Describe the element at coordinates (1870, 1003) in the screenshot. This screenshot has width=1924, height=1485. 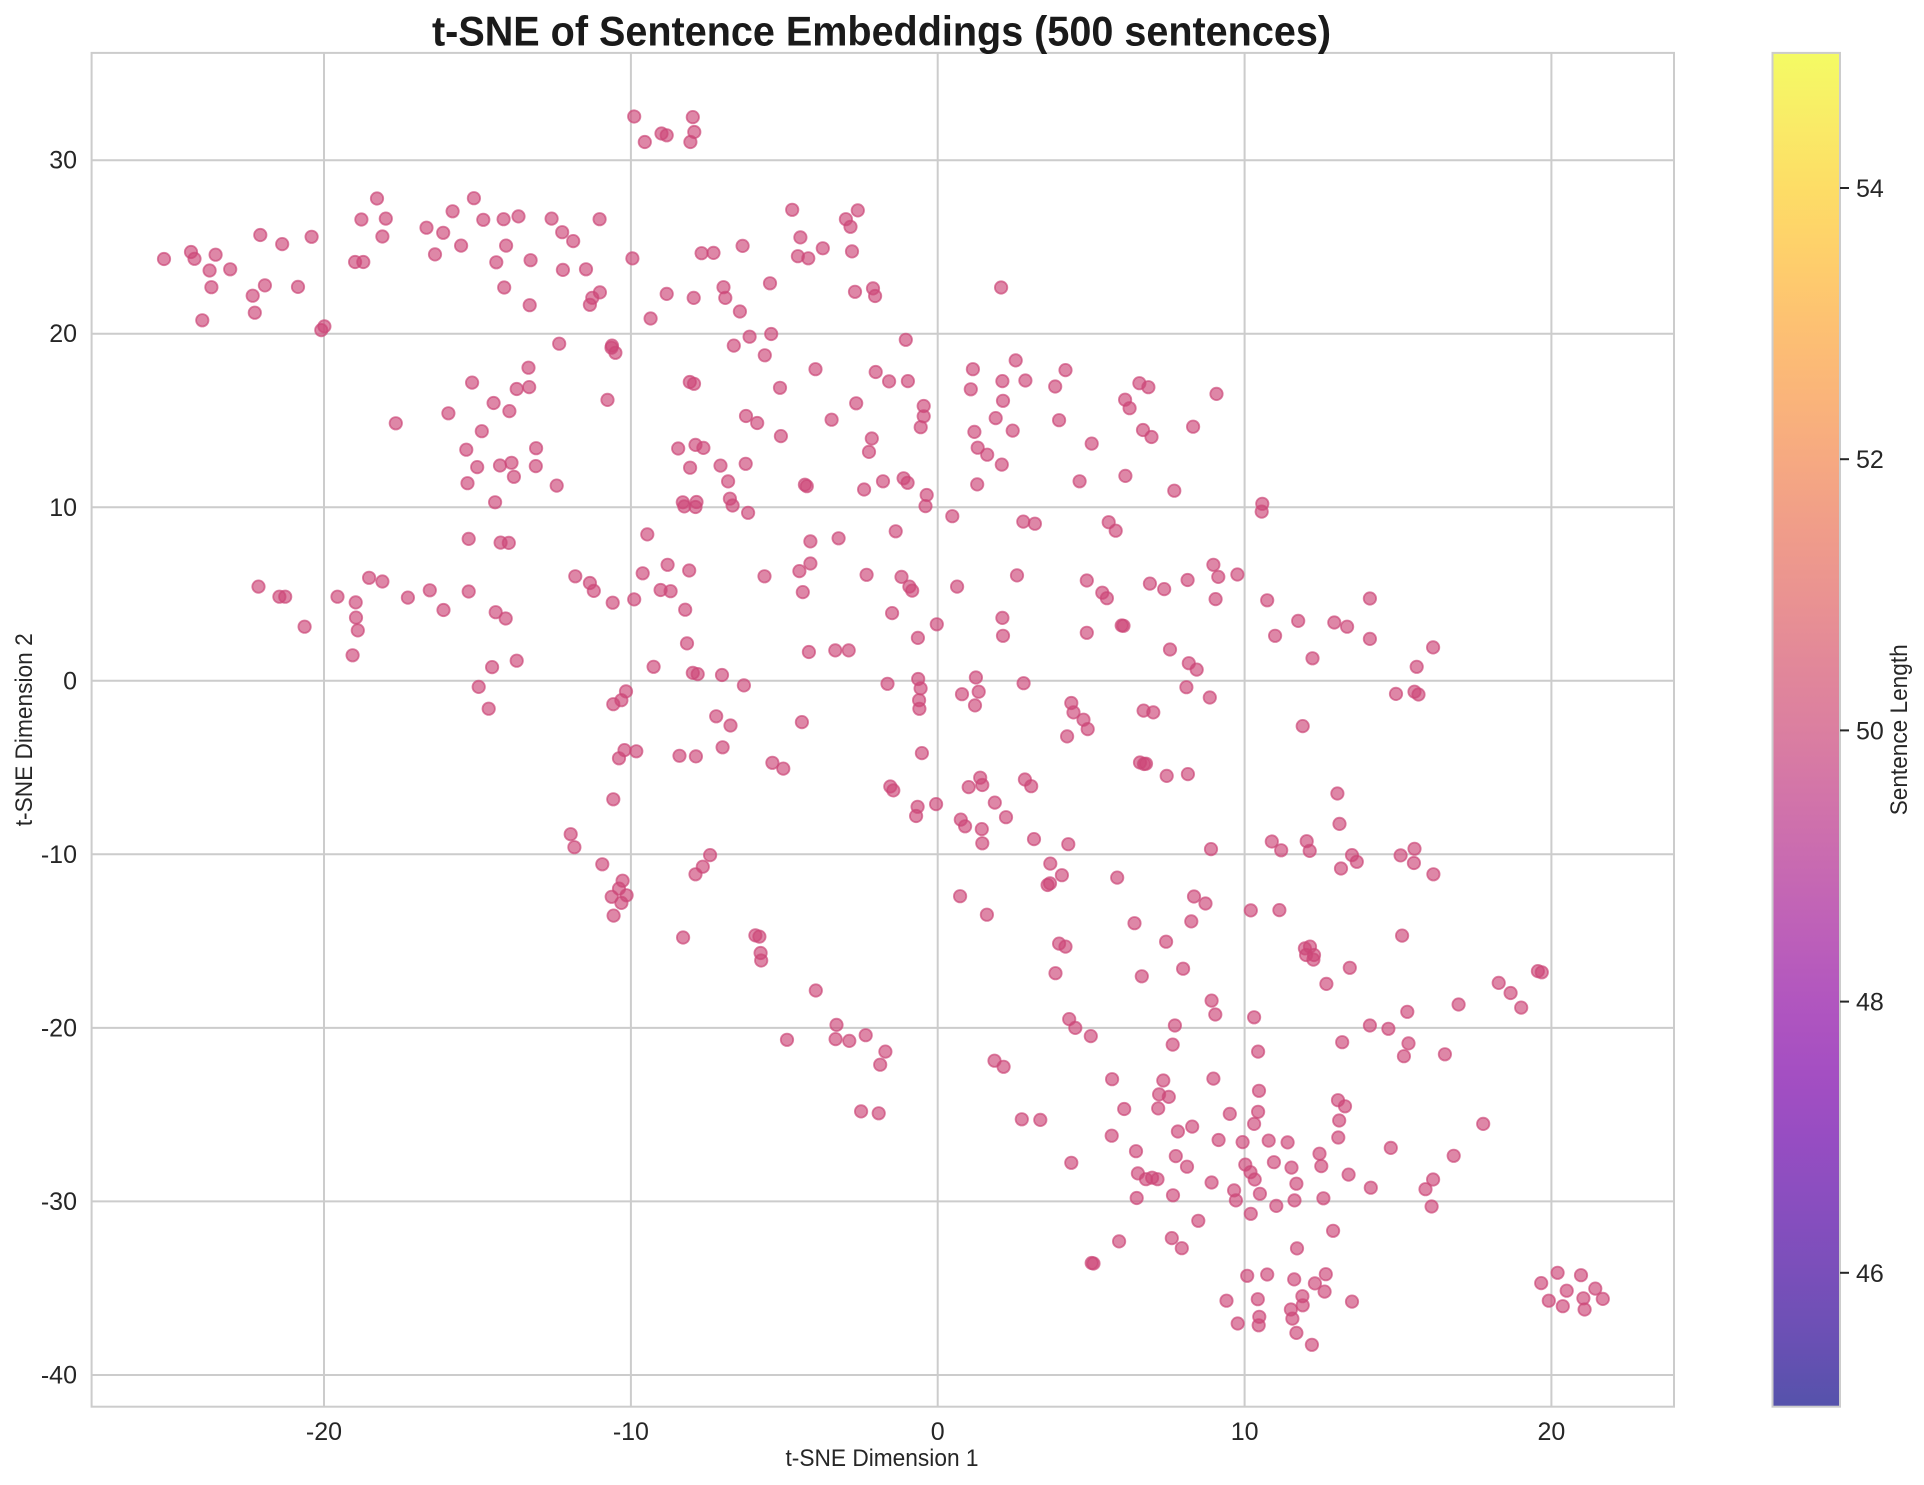
I see `svg-text: 48` at that location.